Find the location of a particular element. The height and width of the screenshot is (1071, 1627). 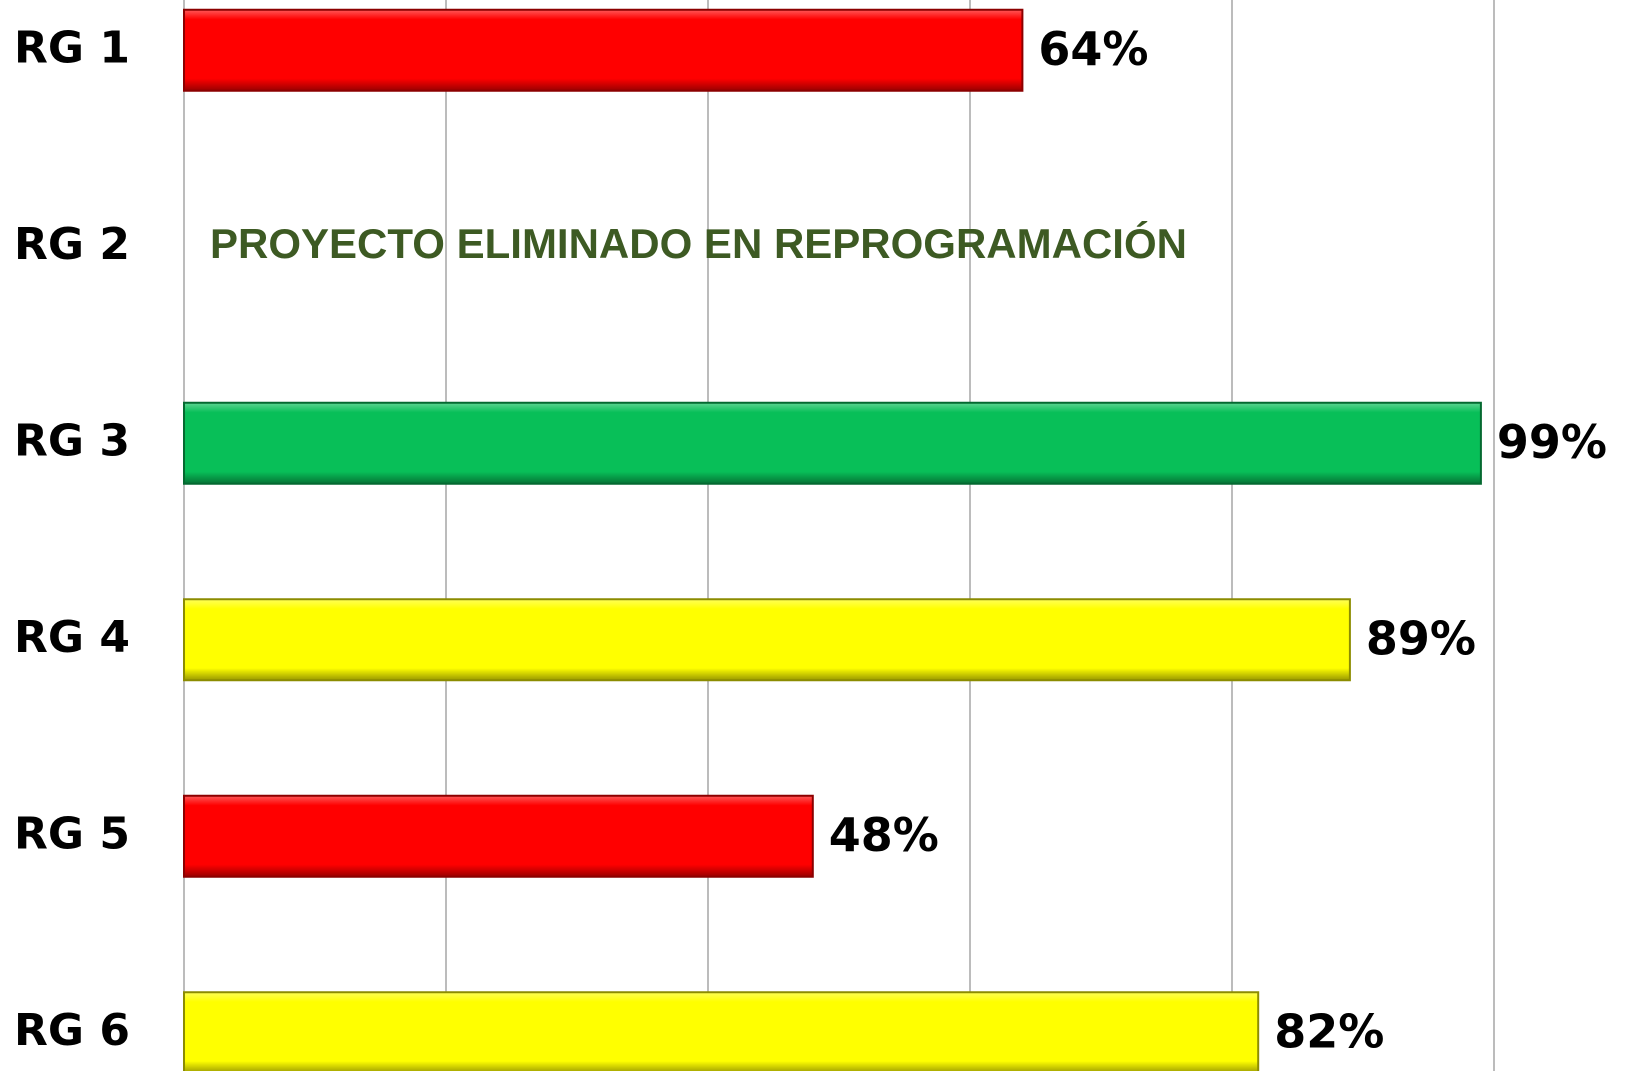

value-label: 82% is located at coordinates (1329, 1031).